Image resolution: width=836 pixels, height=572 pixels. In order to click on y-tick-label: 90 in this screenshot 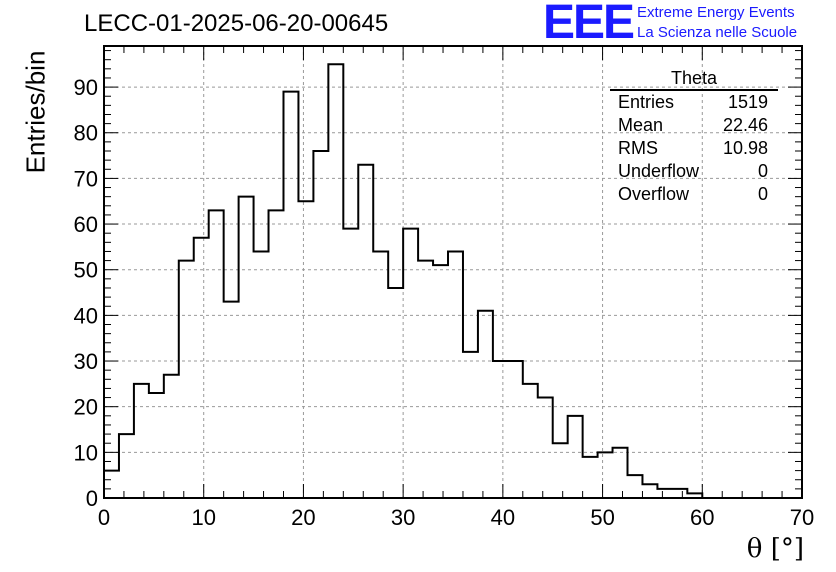, I will do `click(86, 87)`.